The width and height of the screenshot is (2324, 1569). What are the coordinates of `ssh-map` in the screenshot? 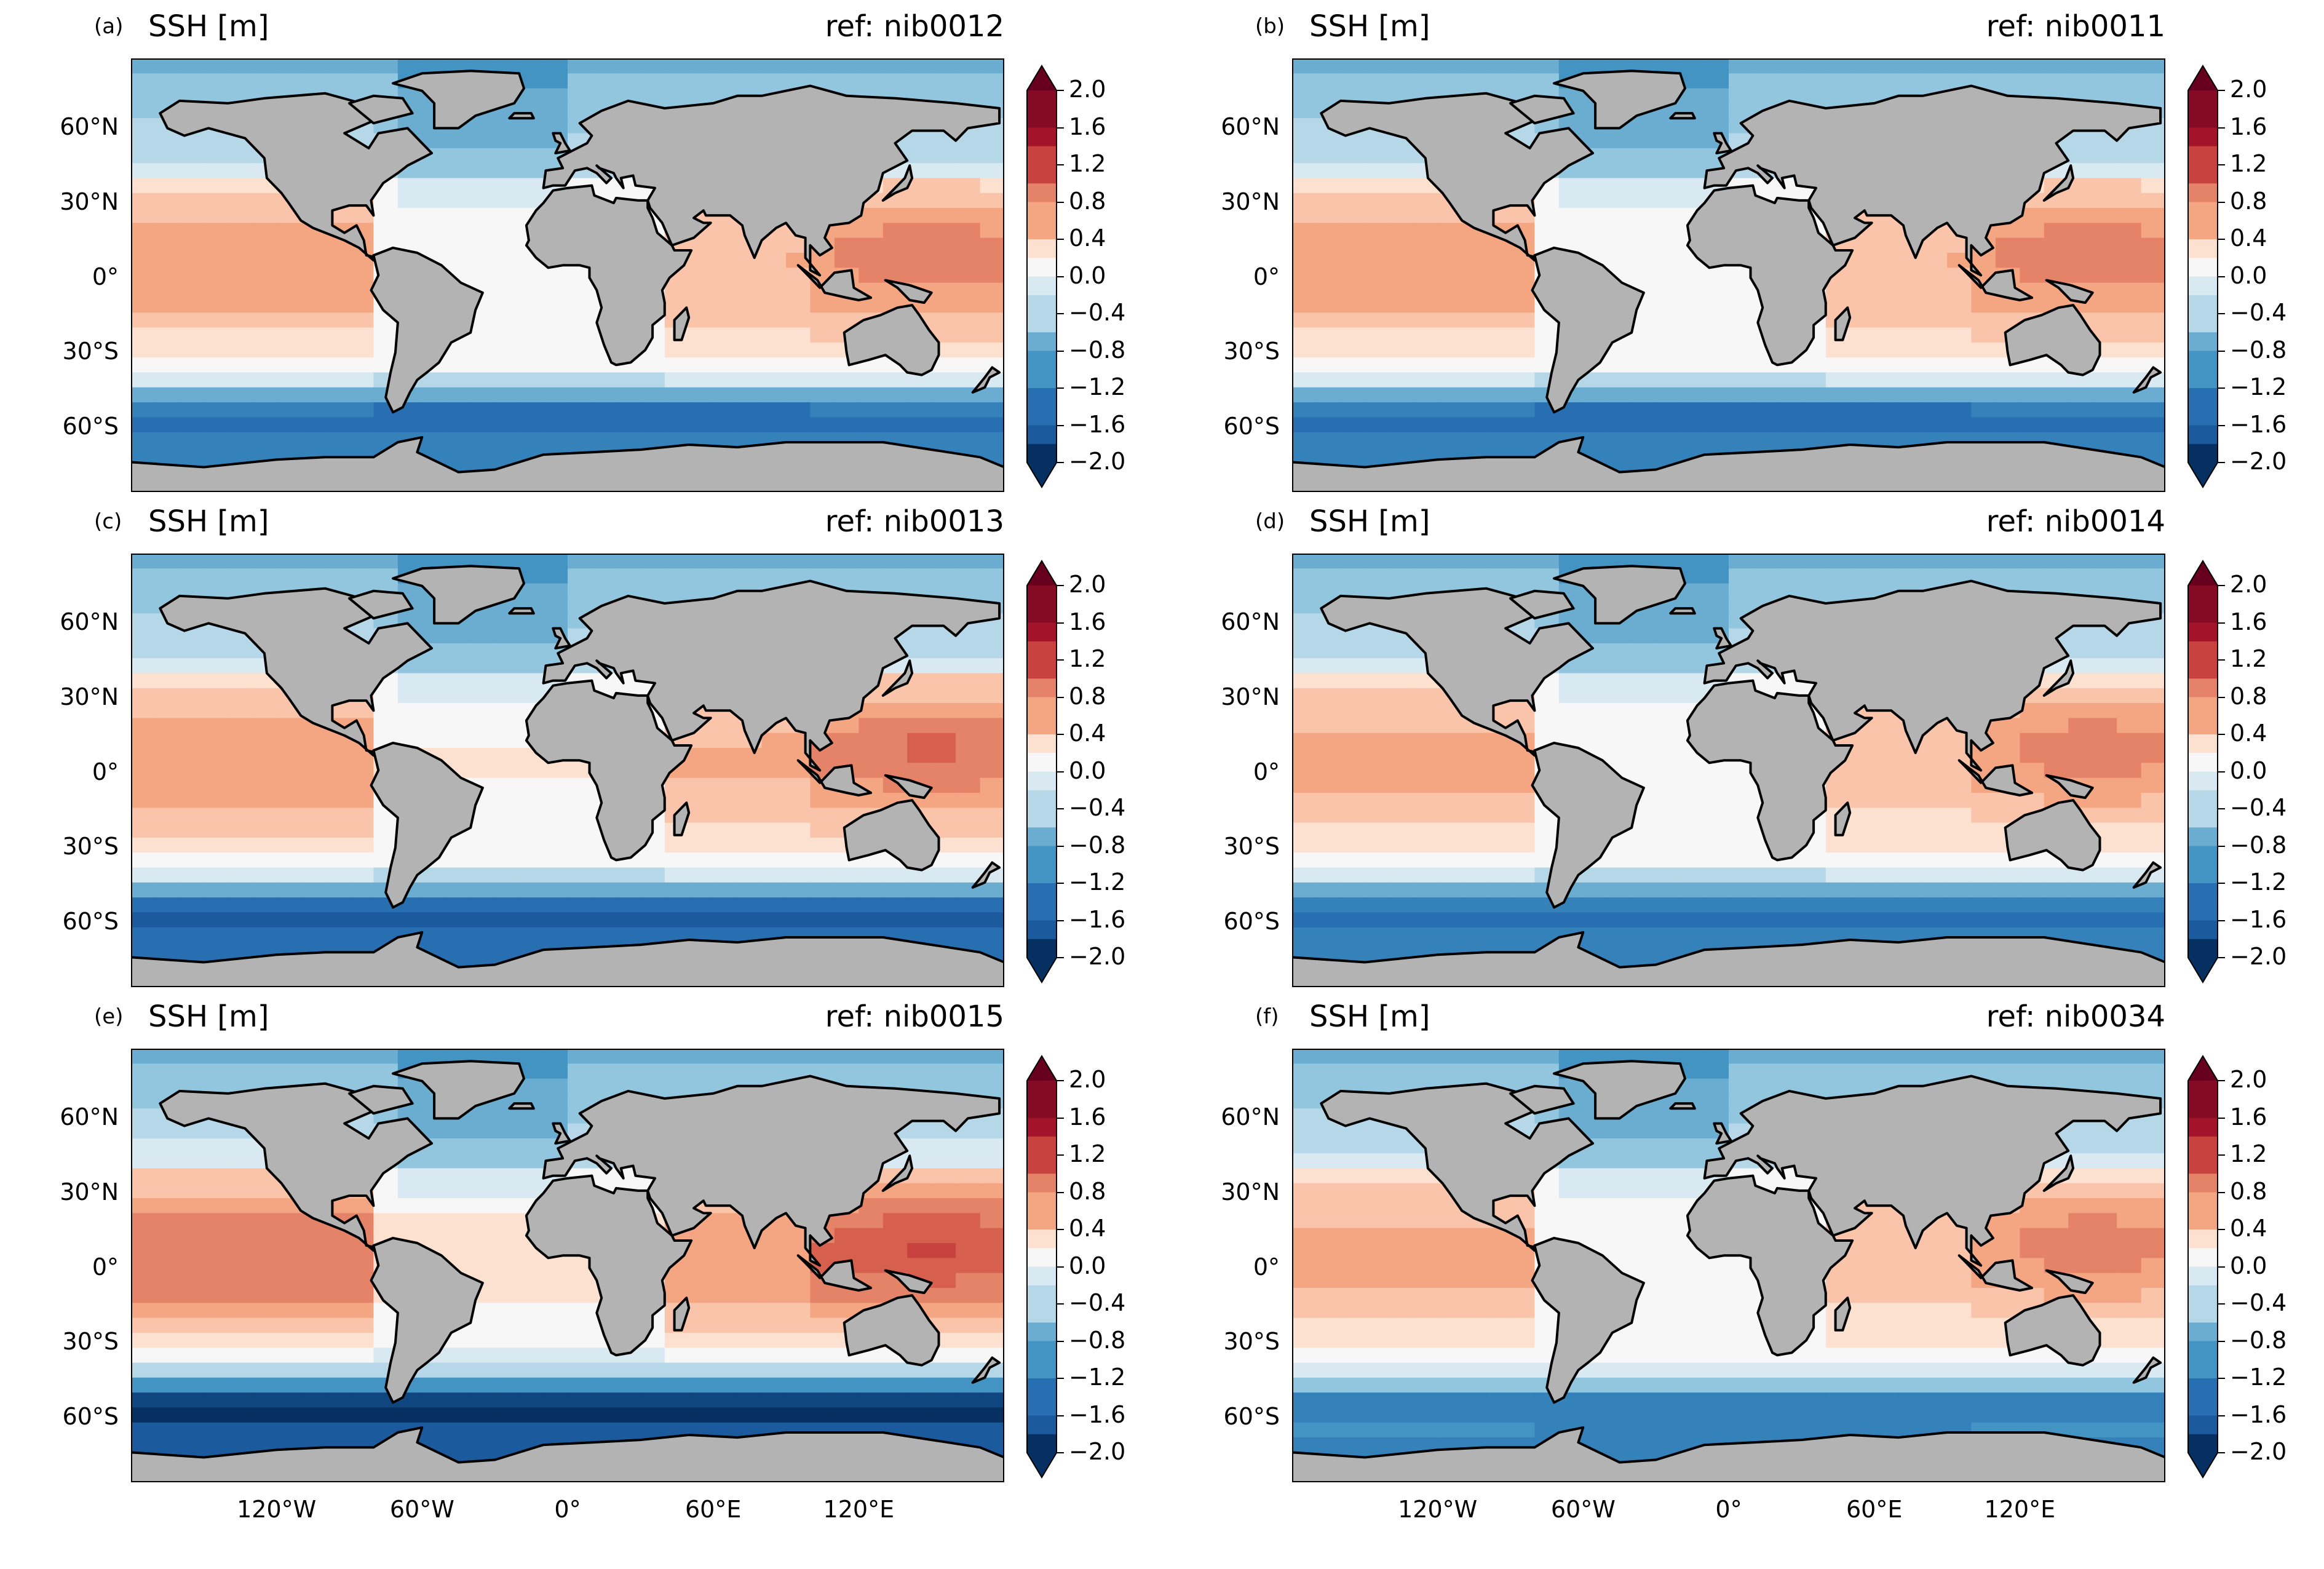 It's located at (568, 275).